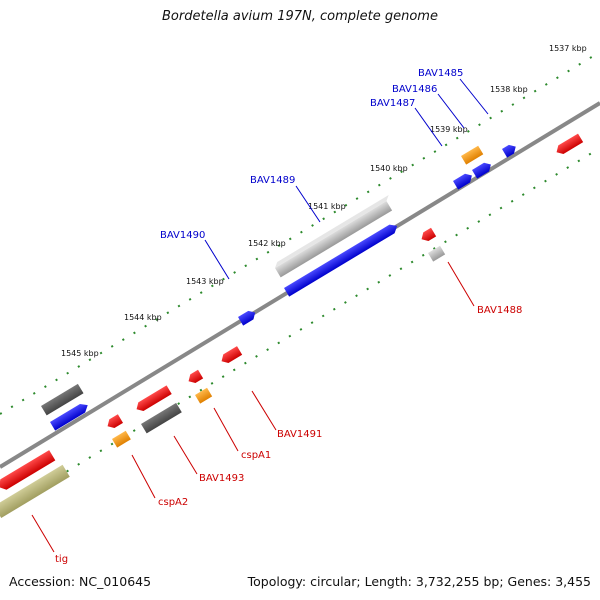 The width and height of the screenshot is (600, 600). I want to click on kbp-label: 1540 kbp, so click(389, 168).